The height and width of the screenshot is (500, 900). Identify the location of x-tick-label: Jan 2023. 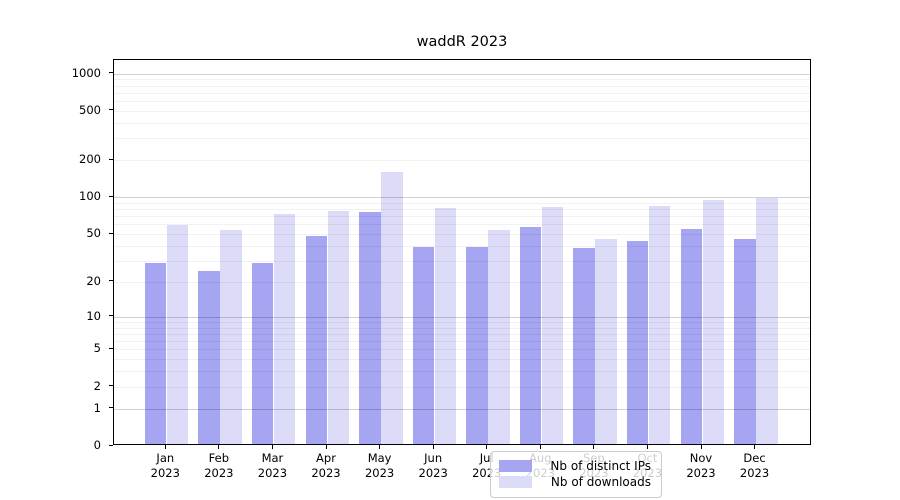
(165, 466).